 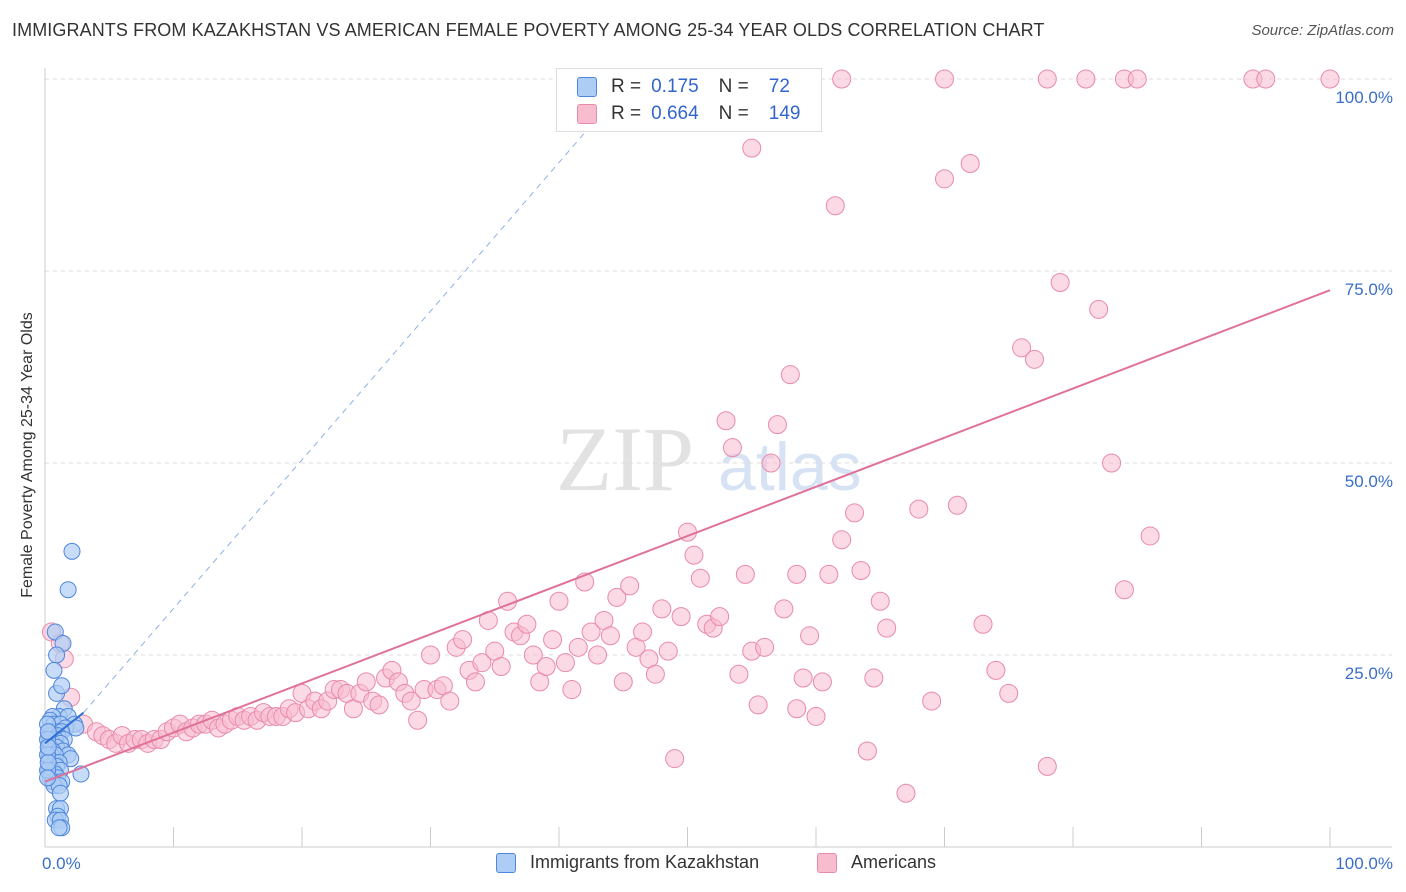 I want to click on series-legend: Immigrants from Kazakhstan Americans, so click(x=703, y=865).